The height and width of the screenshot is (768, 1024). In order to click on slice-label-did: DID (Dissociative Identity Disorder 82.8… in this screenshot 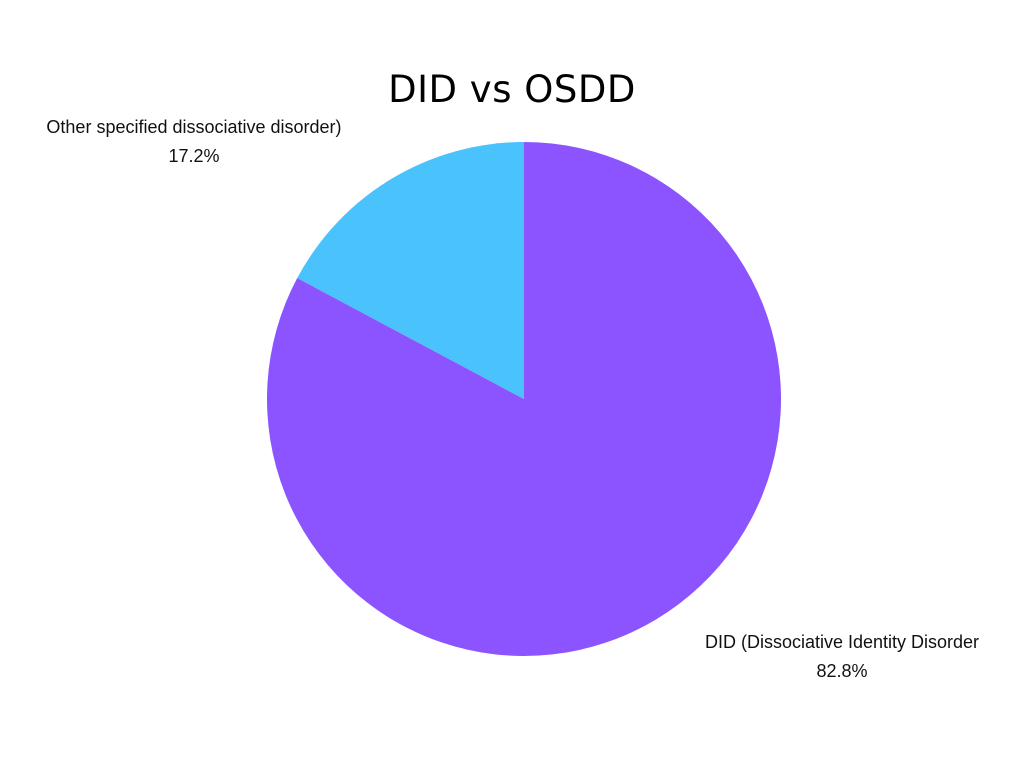, I will do `click(842, 657)`.